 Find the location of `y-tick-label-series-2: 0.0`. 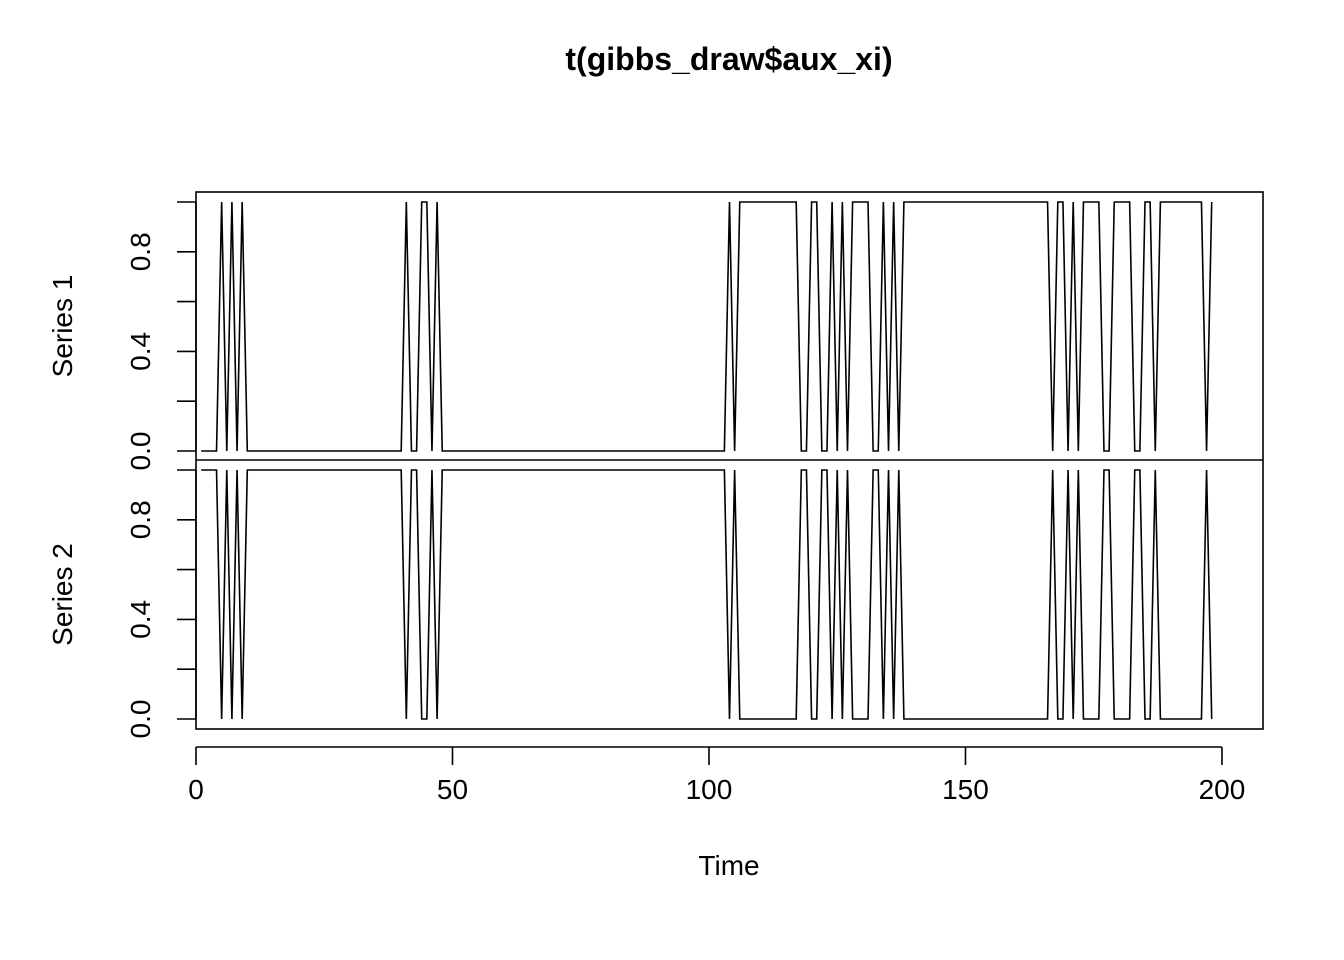

y-tick-label-series-2: 0.0 is located at coordinates (140, 719).